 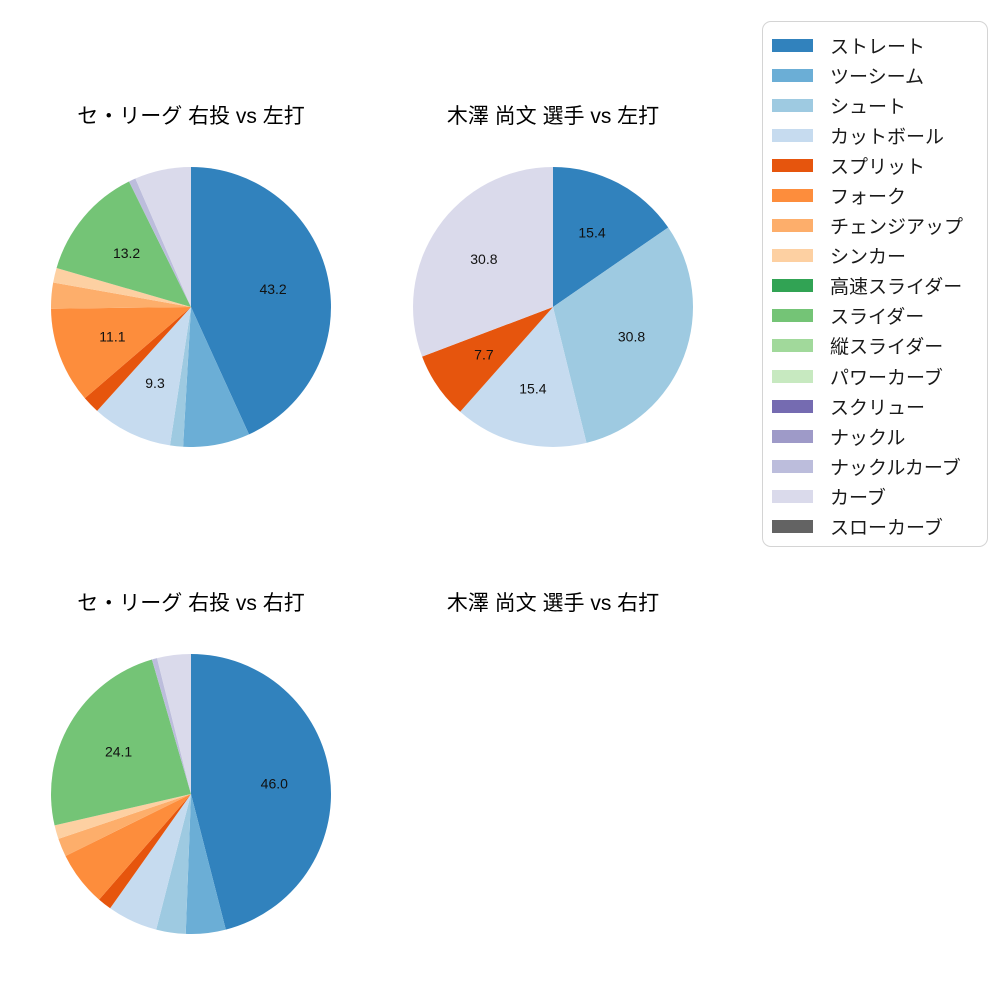 What do you see at coordinates (126, 253) in the screenshot?
I see `pie-value-label: 13.2` at bounding box center [126, 253].